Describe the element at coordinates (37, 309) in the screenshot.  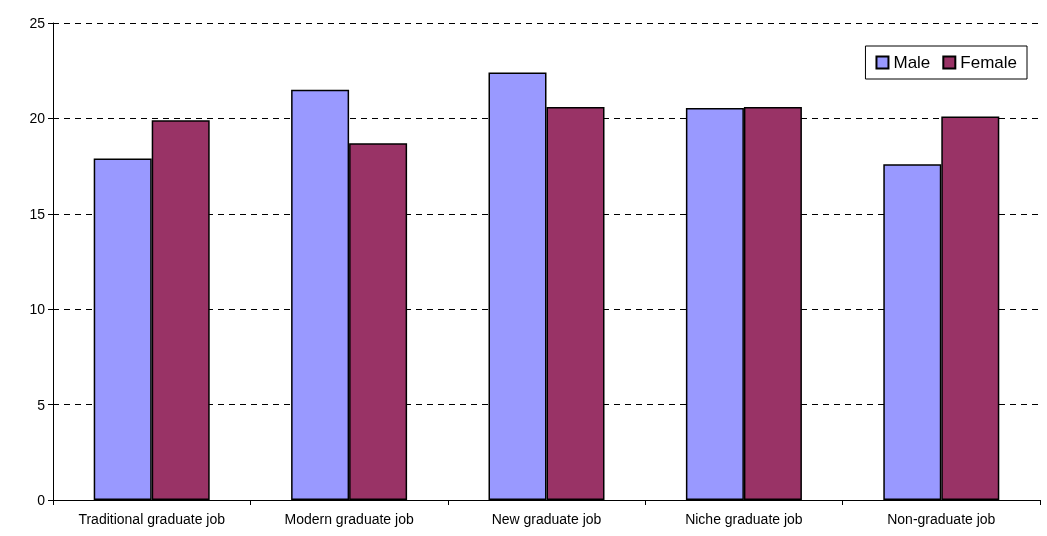
I see `y-tick-label: 10` at that location.